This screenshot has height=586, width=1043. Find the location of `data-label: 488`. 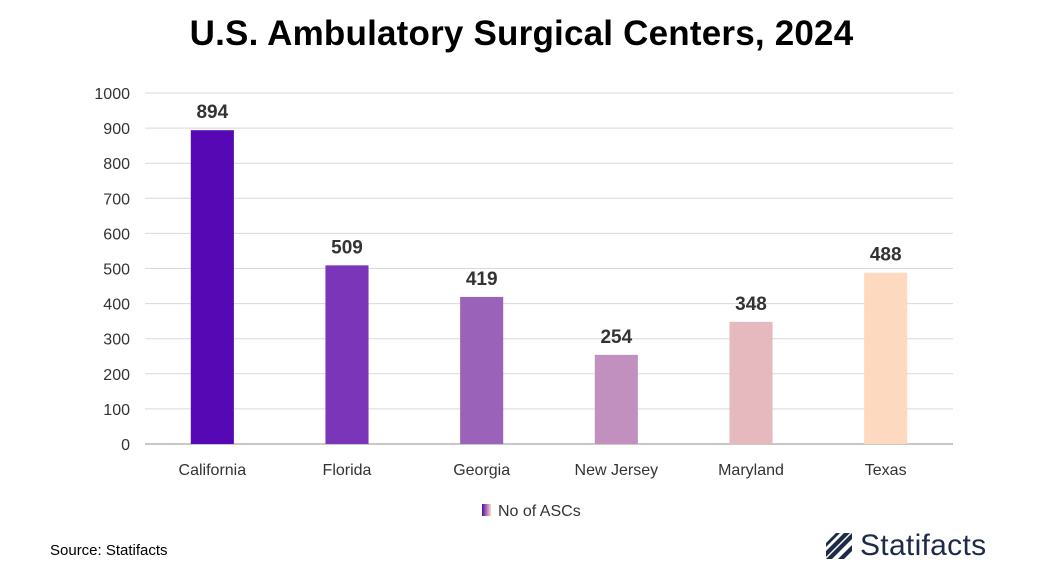

data-label: 488 is located at coordinates (886, 255).